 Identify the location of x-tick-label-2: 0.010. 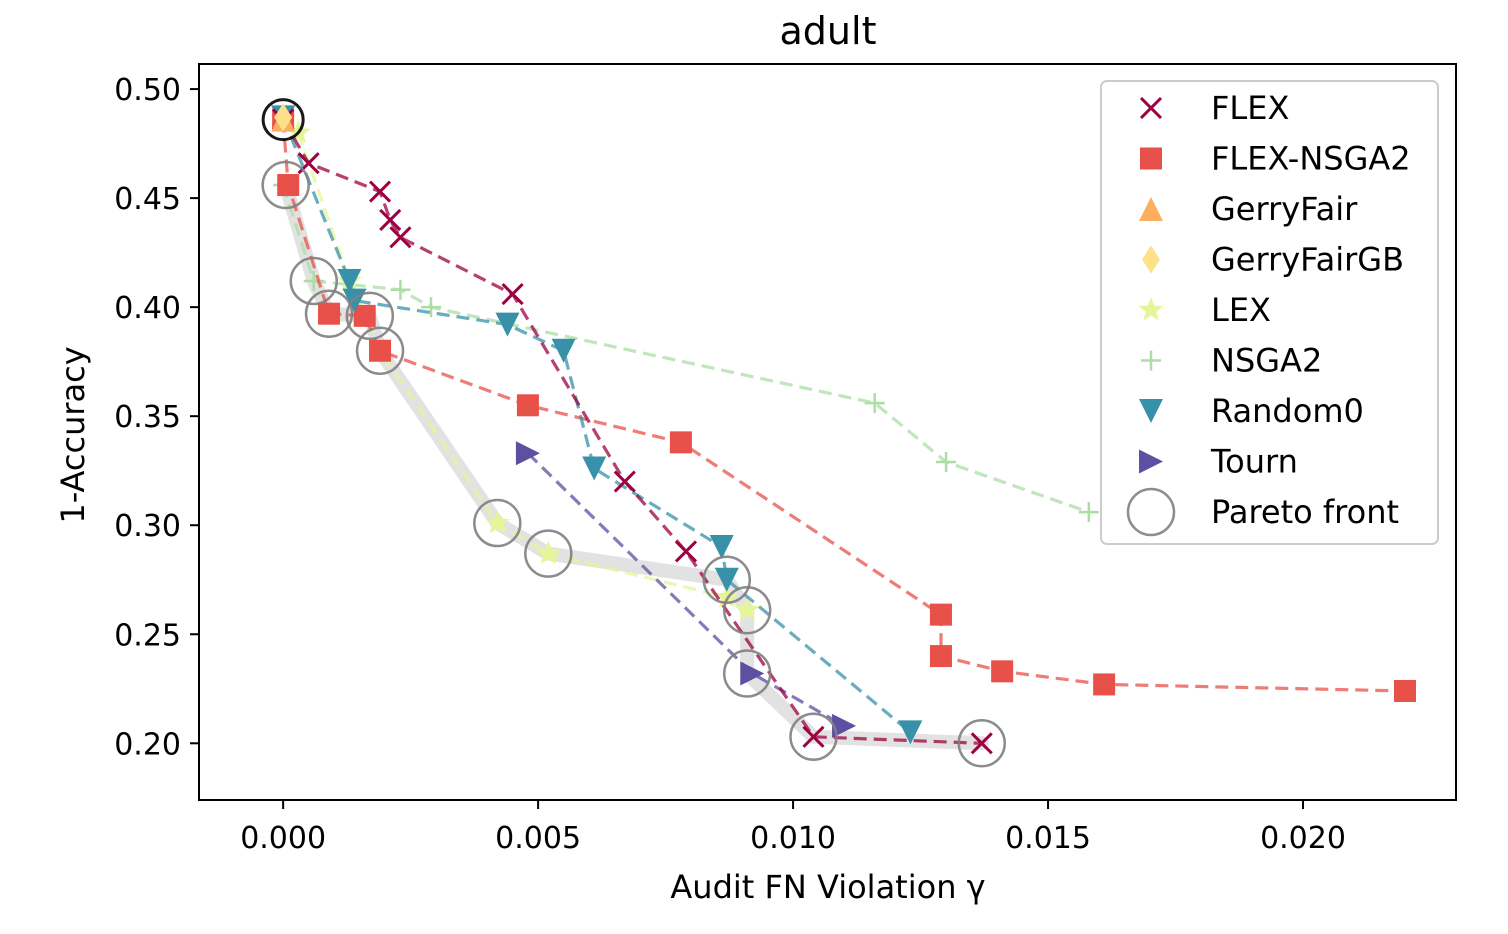
(793, 838).